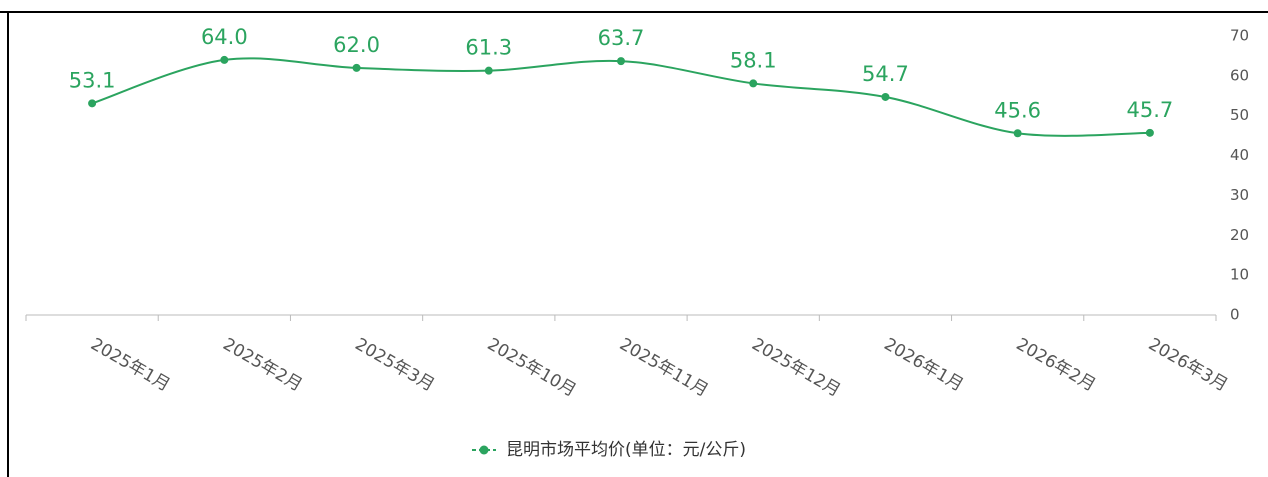 Image resolution: width=1268 pixels, height=477 pixels. Describe the element at coordinates (753, 60) in the screenshot. I see `data-label: 58.1` at that location.